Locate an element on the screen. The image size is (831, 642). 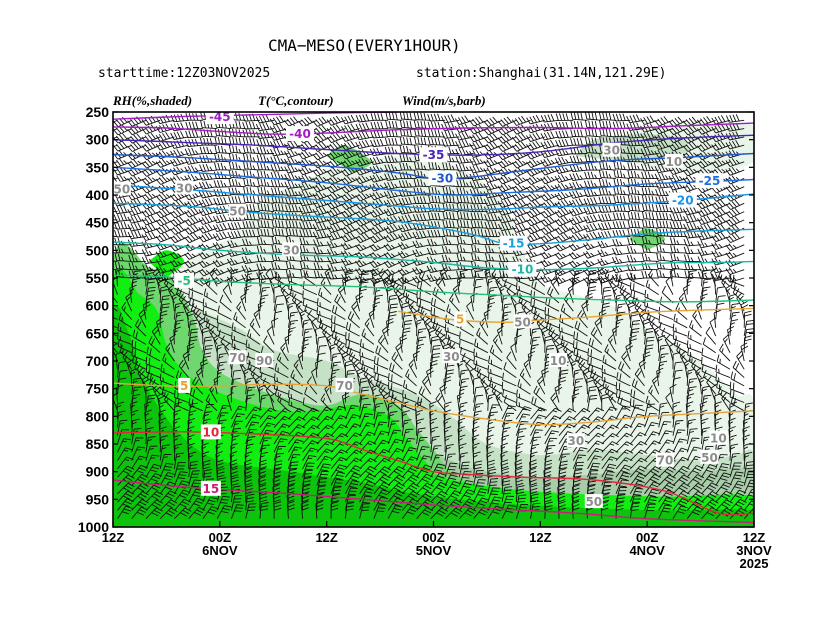
temp-contour-label: -25 is located at coordinates (710, 181).